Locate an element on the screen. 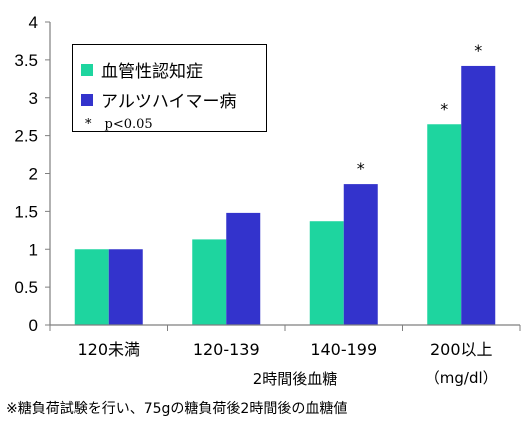 The width and height of the screenshot is (530, 424). y-tick-label: 1.5 is located at coordinates (26, 211).